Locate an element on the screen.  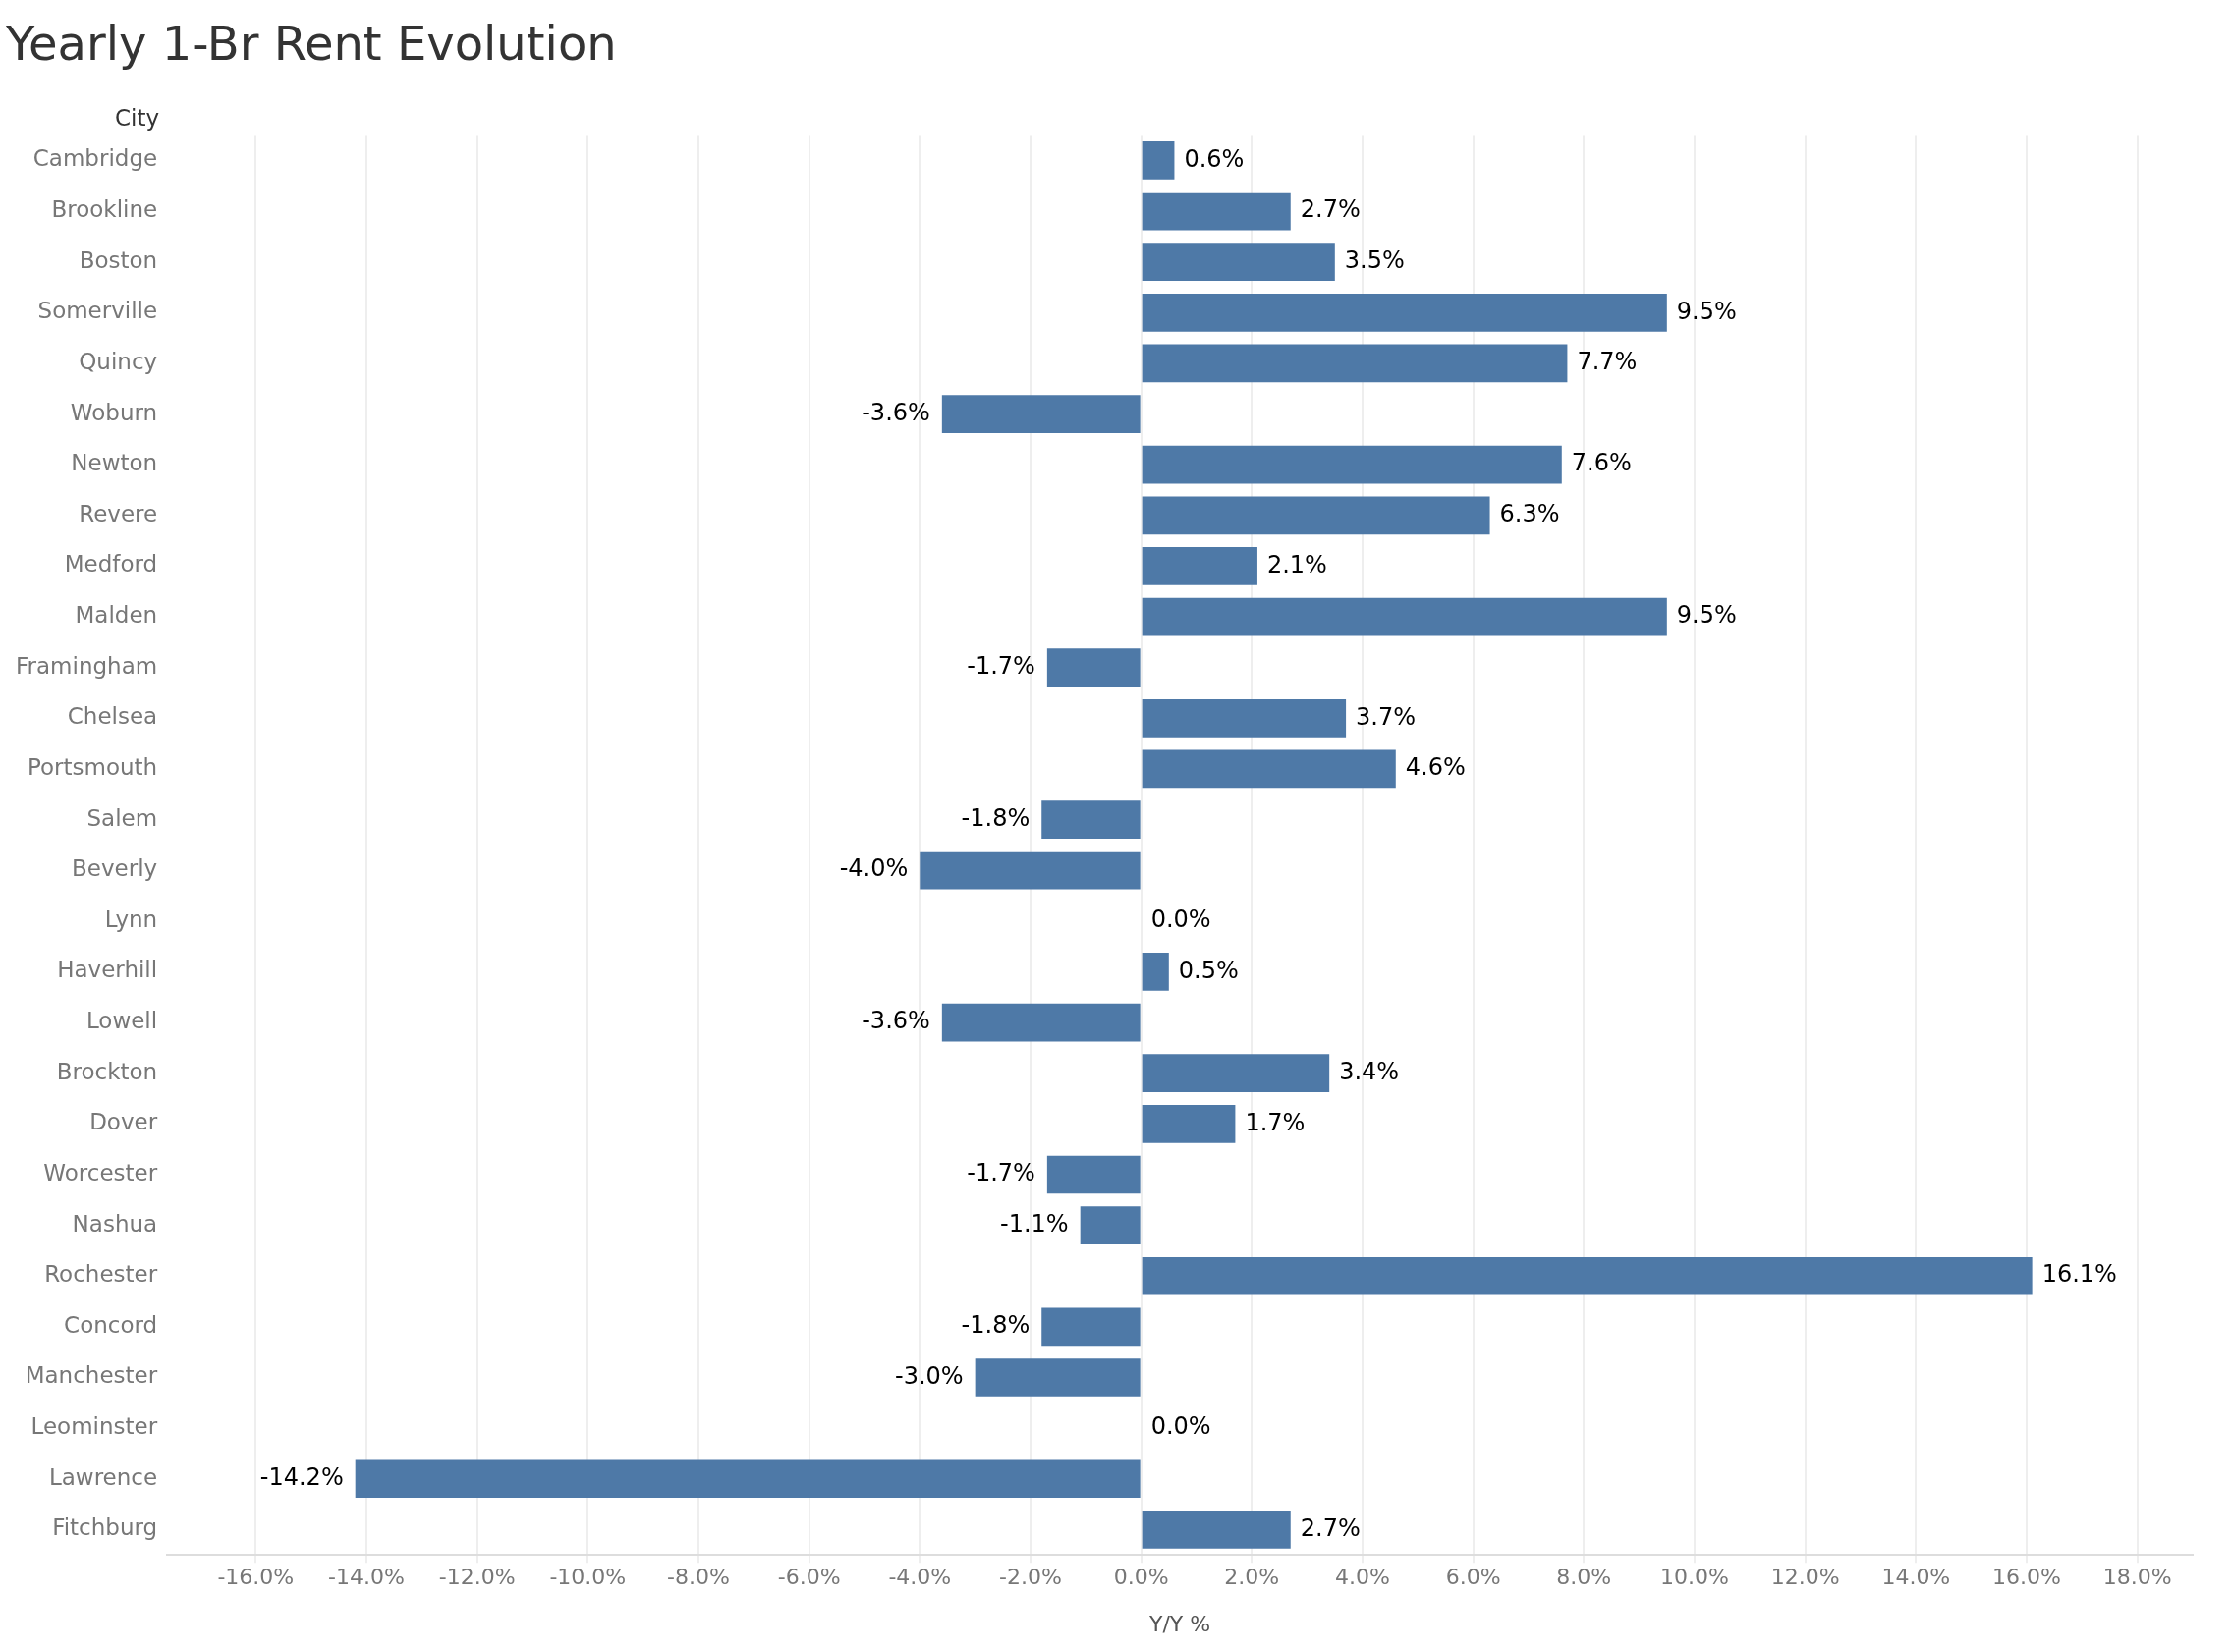
x-tick-label: 2.0% is located at coordinates (1252, 1577).